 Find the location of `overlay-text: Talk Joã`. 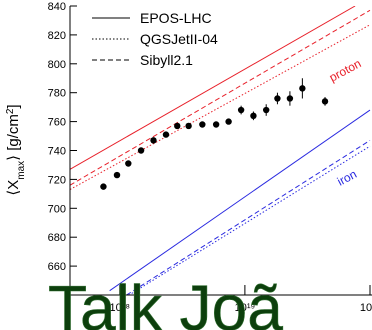

overlay-text: Talk Joã is located at coordinates (165, 301).